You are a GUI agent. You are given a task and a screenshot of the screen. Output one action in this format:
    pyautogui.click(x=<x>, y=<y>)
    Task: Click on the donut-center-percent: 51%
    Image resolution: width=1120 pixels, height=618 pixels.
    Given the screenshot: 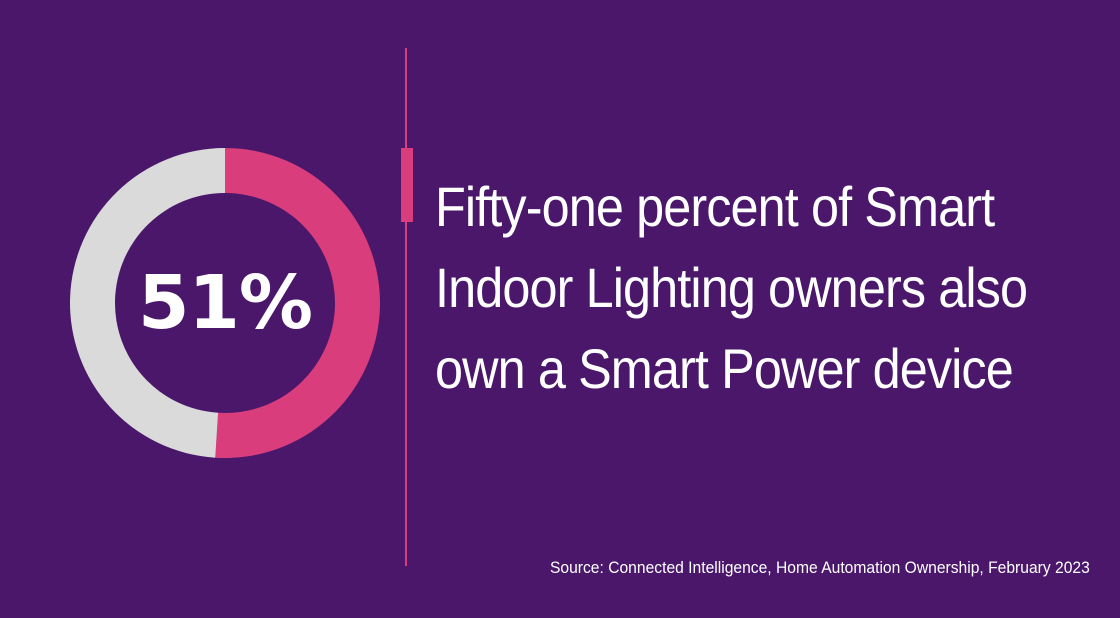 What is the action you would take?
    pyautogui.click(x=225, y=303)
    